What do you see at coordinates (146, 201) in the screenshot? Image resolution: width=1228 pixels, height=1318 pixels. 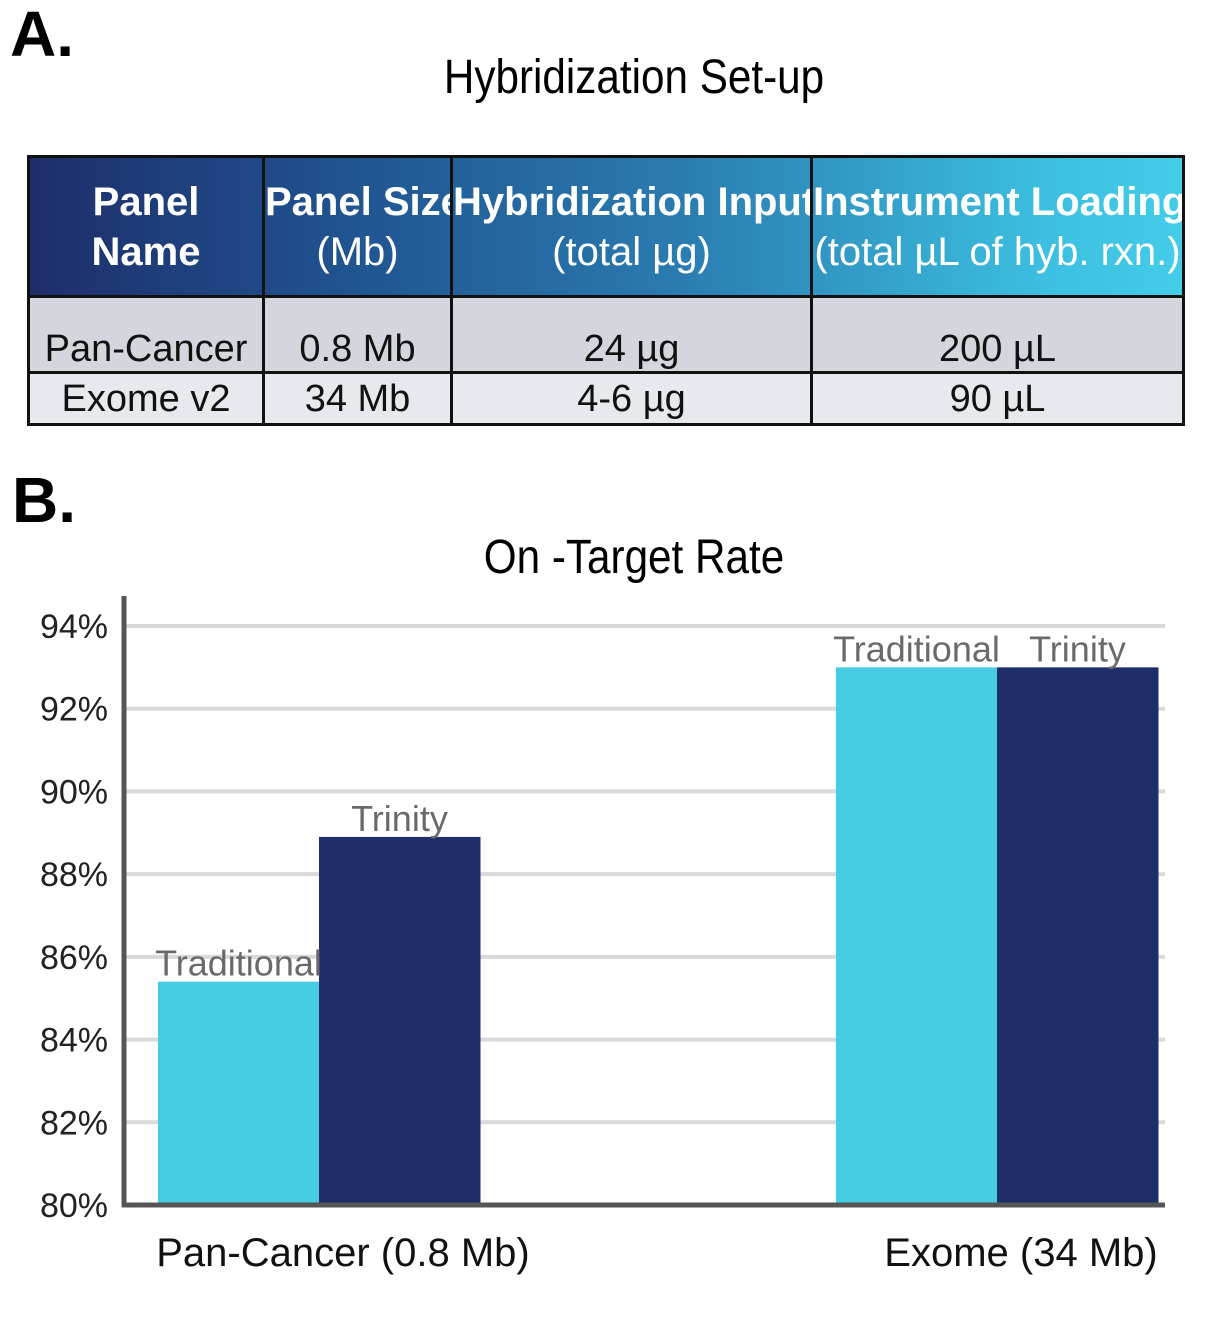 I see `header-panel-name-title: Panel` at bounding box center [146, 201].